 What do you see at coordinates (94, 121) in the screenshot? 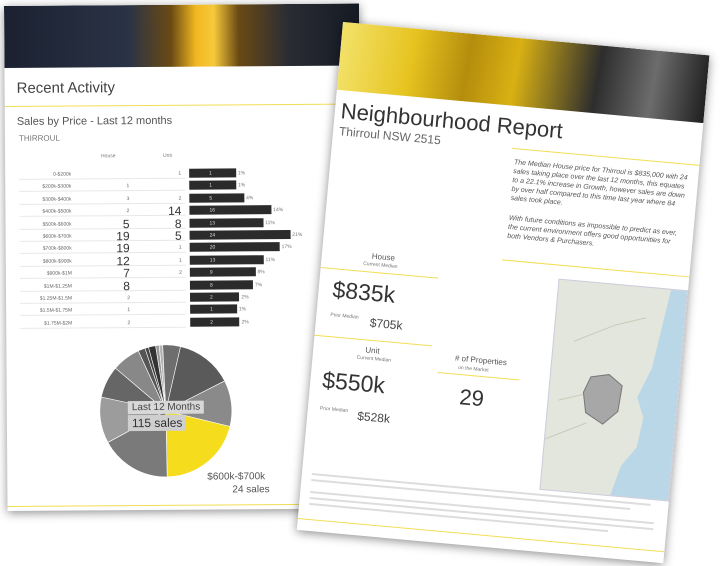
I see `sales-by-price-subtitle: Sales by Price - Last 12 months` at bounding box center [94, 121].